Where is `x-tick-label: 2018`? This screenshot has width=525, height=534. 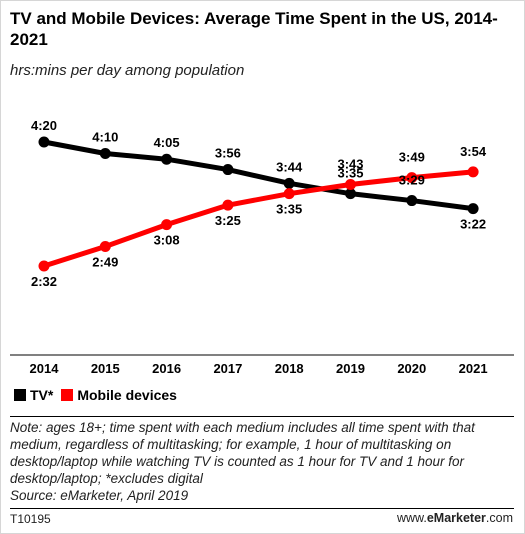 x-tick-label: 2018 is located at coordinates (289, 368).